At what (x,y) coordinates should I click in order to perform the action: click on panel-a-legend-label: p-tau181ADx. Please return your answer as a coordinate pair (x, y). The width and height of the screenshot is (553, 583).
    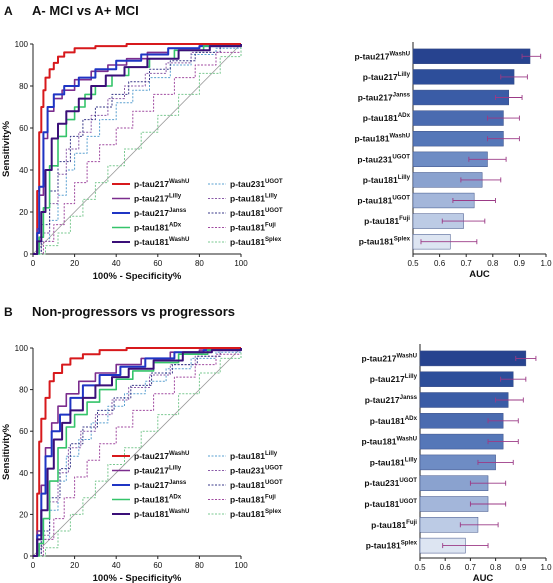
    Looking at the image, I should click on (158, 227).